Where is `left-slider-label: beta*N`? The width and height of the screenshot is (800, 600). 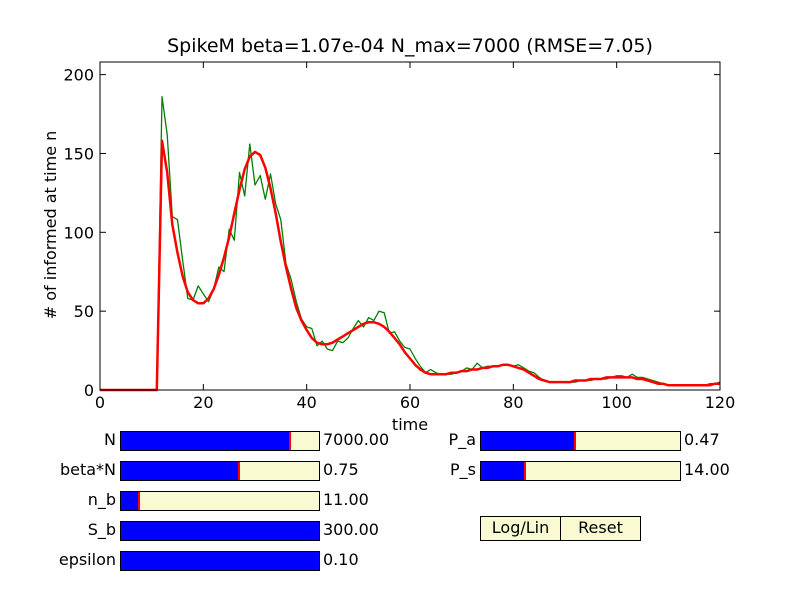 left-slider-label: beta*N is located at coordinates (87, 469).